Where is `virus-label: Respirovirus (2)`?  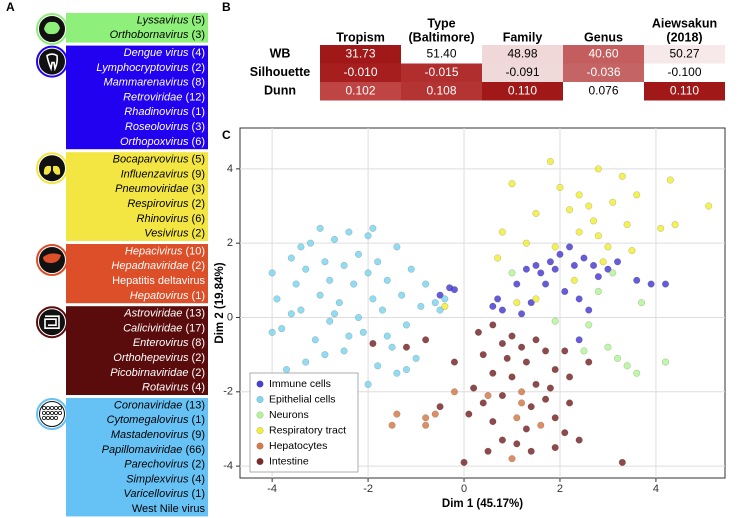 virus-label: Respirovirus (2) is located at coordinates (166, 204).